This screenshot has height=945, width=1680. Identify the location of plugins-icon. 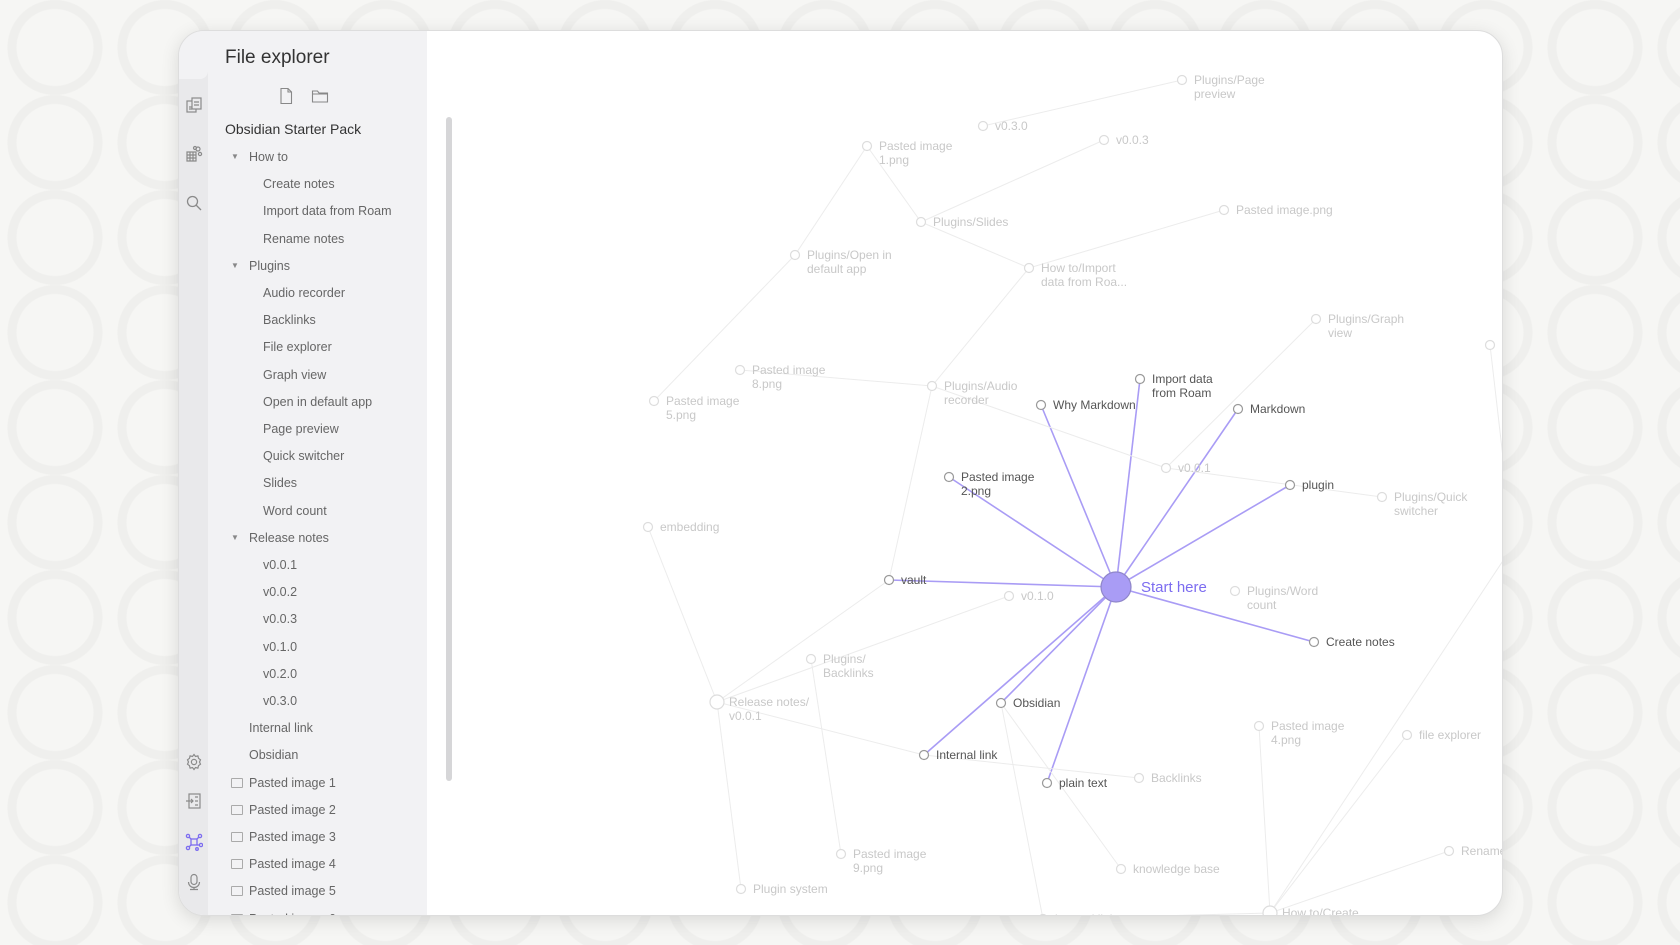
(194, 154).